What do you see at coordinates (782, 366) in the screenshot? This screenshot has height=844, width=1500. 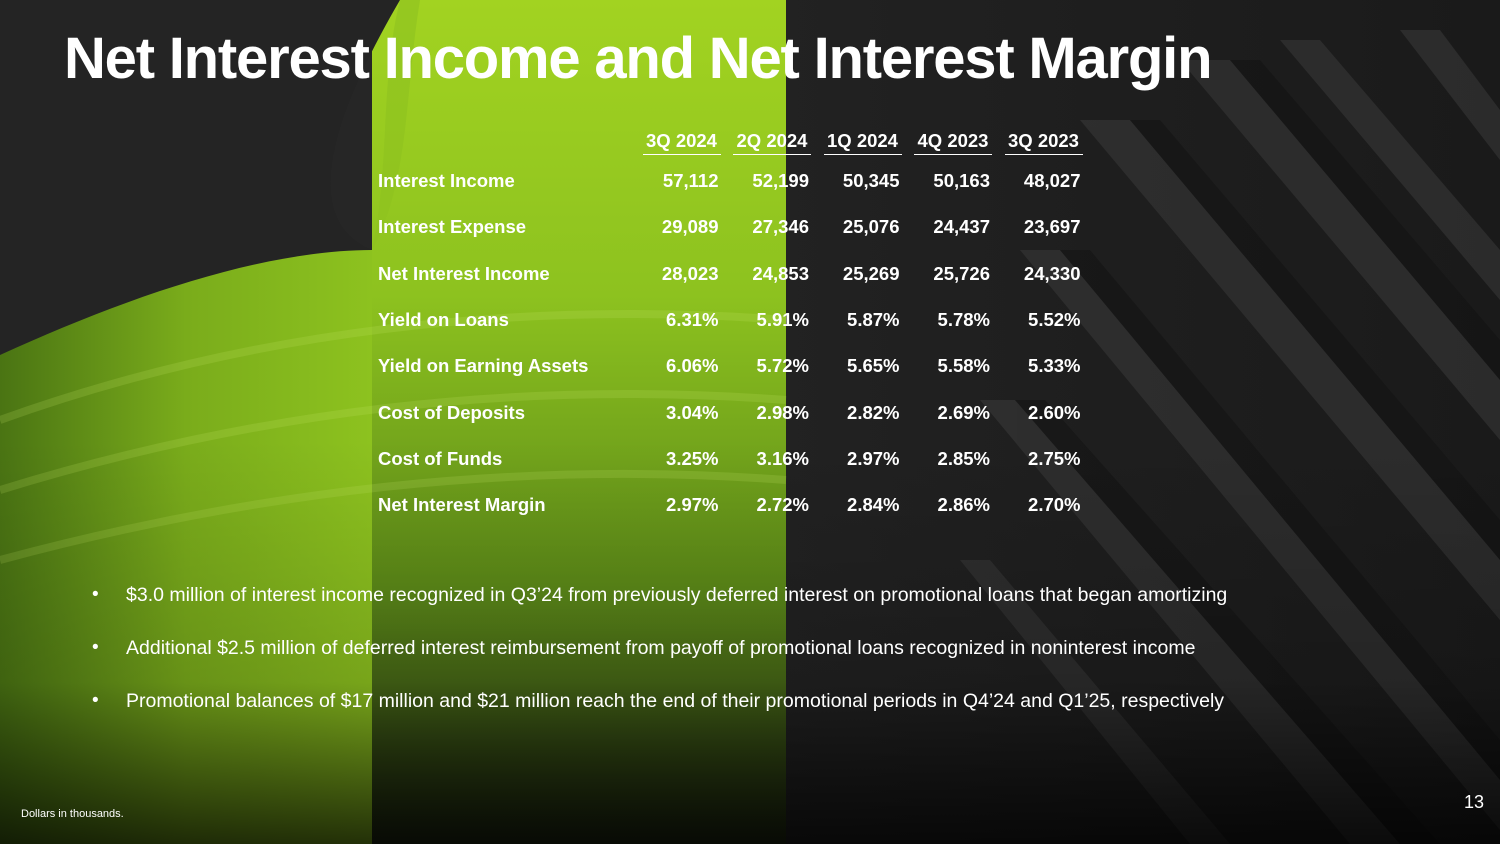 I see `table-cell: 5.72%` at bounding box center [782, 366].